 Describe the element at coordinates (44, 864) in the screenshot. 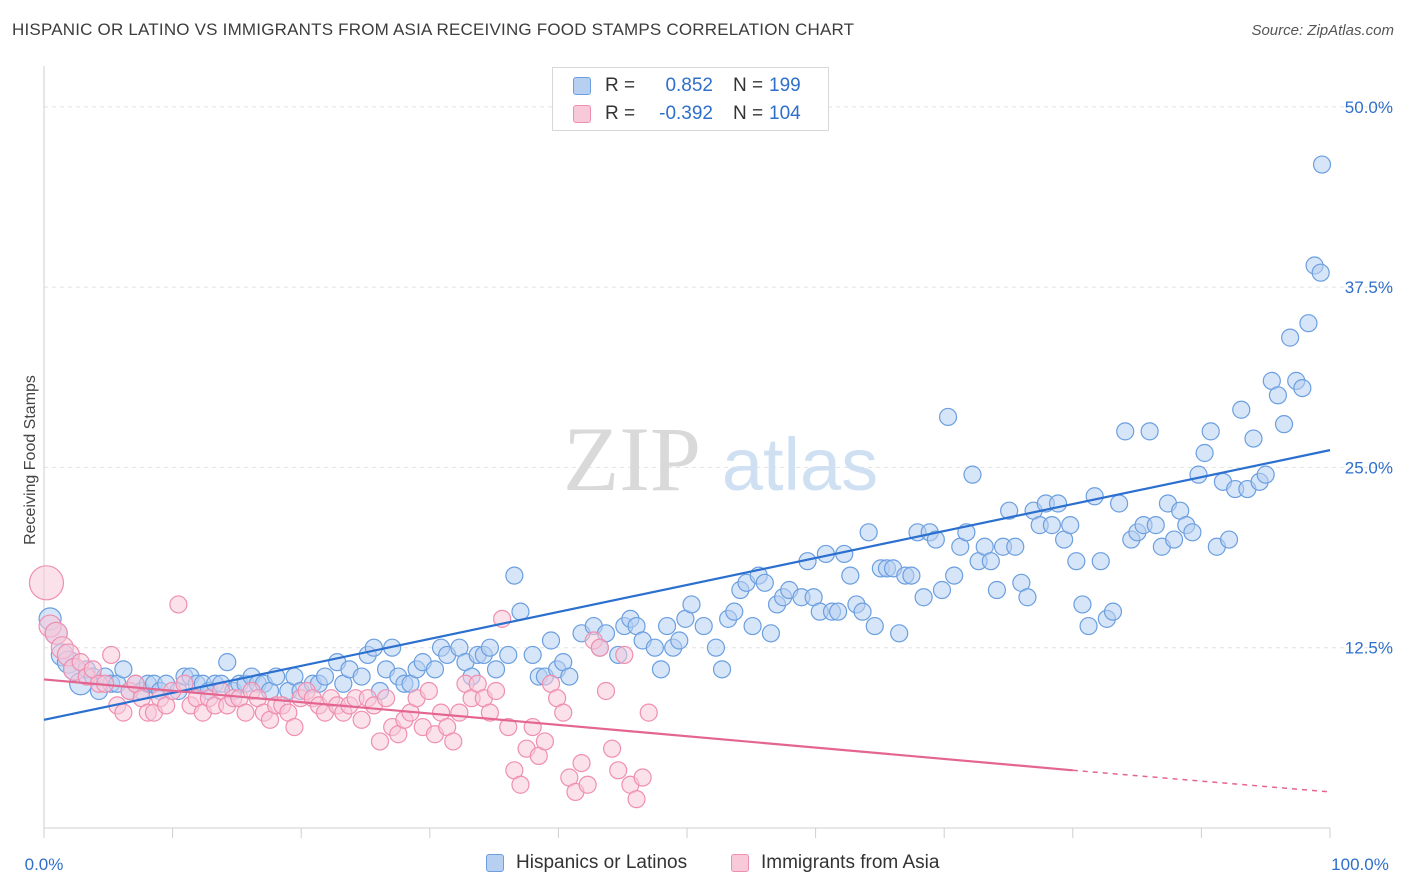

I see `x-tick-label: 0.0%` at that location.